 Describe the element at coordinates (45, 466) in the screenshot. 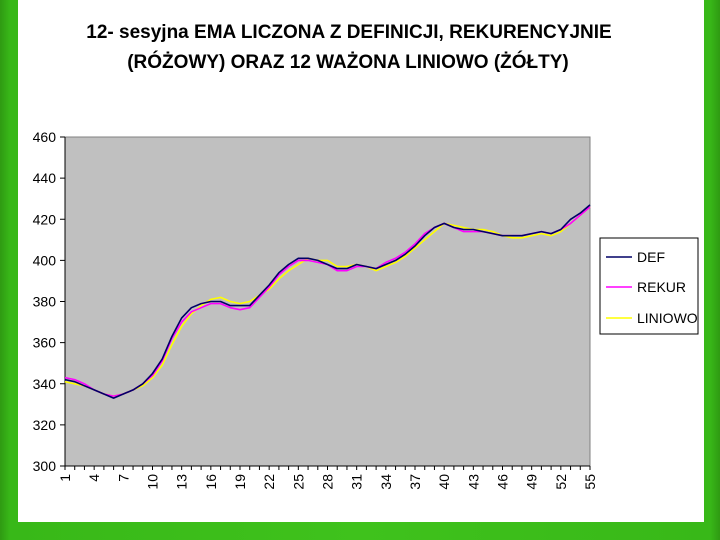

I see `y-tick-label: 300` at that location.